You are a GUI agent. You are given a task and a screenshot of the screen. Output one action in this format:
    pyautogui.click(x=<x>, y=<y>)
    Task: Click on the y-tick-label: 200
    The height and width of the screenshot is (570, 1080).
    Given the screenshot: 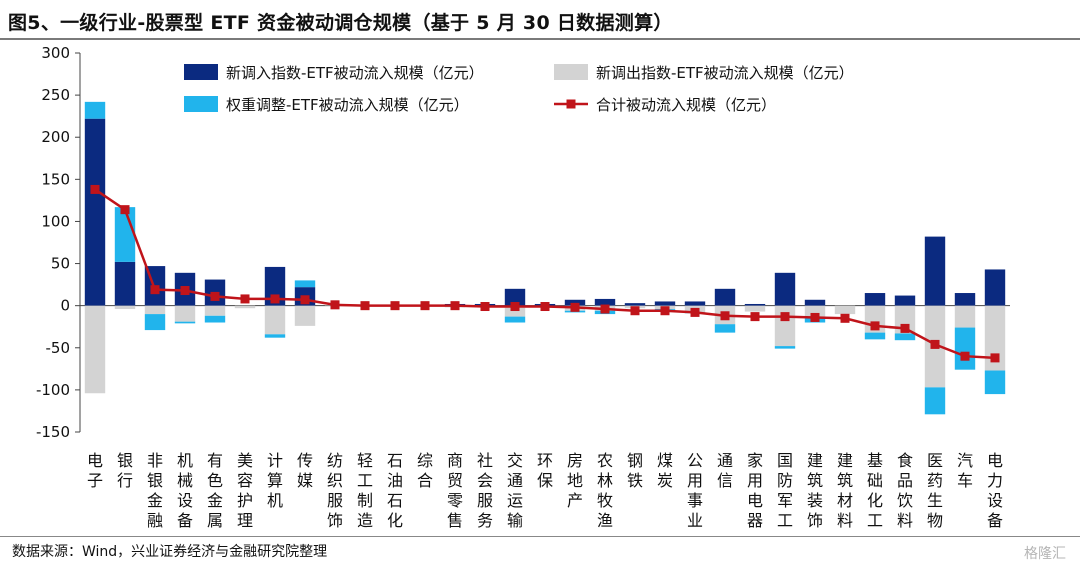 What is the action you would take?
    pyautogui.click(x=55, y=137)
    